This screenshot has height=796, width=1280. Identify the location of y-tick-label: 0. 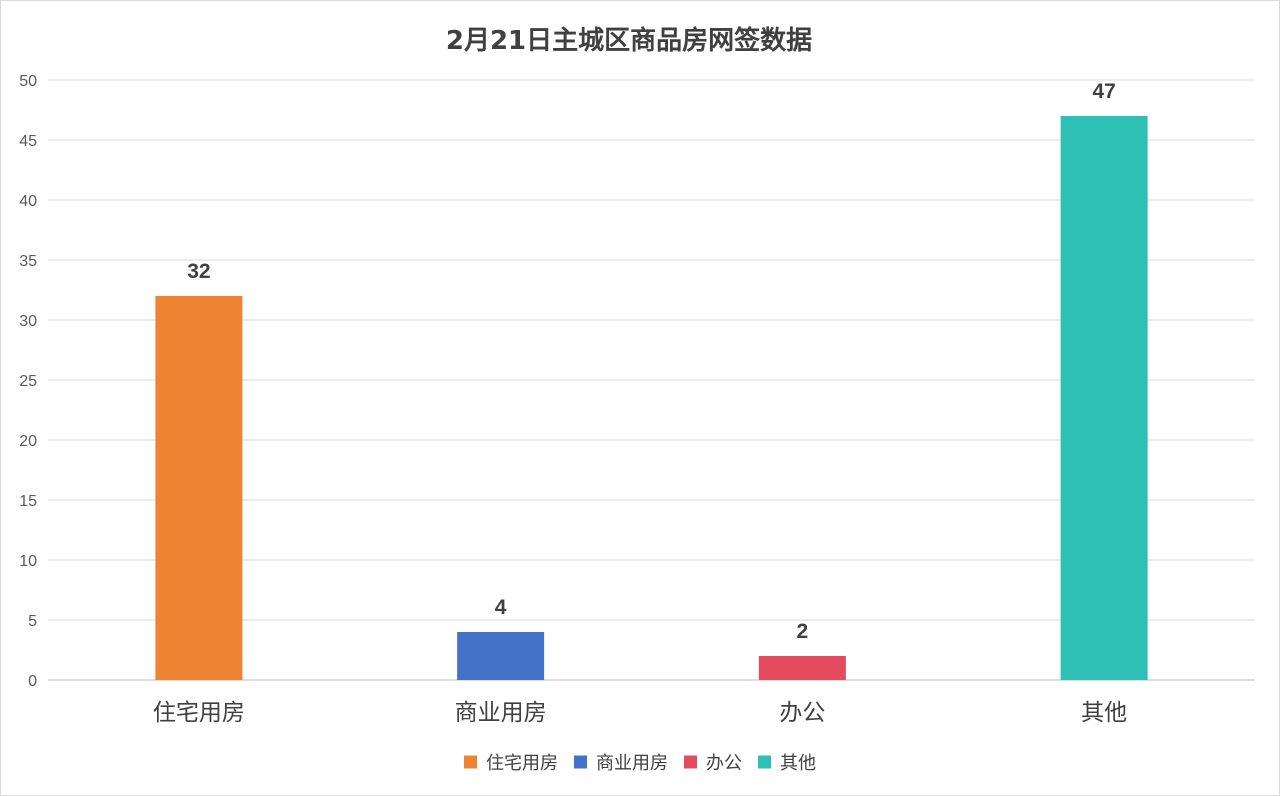
(32, 681).